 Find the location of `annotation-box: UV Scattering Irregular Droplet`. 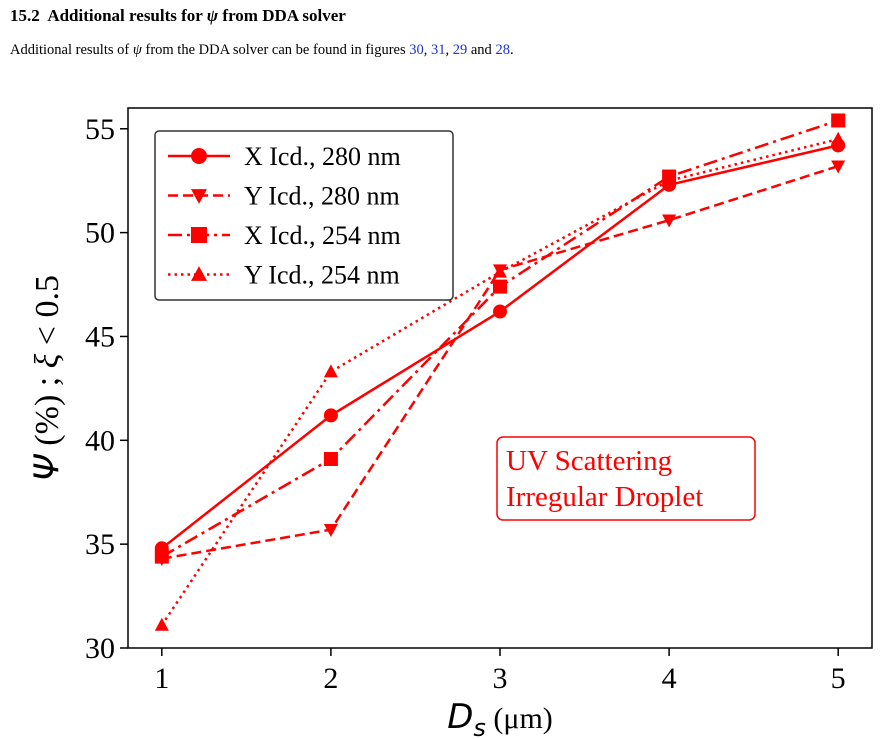

annotation-box: UV Scattering Irregular Droplet is located at coordinates (626, 478).